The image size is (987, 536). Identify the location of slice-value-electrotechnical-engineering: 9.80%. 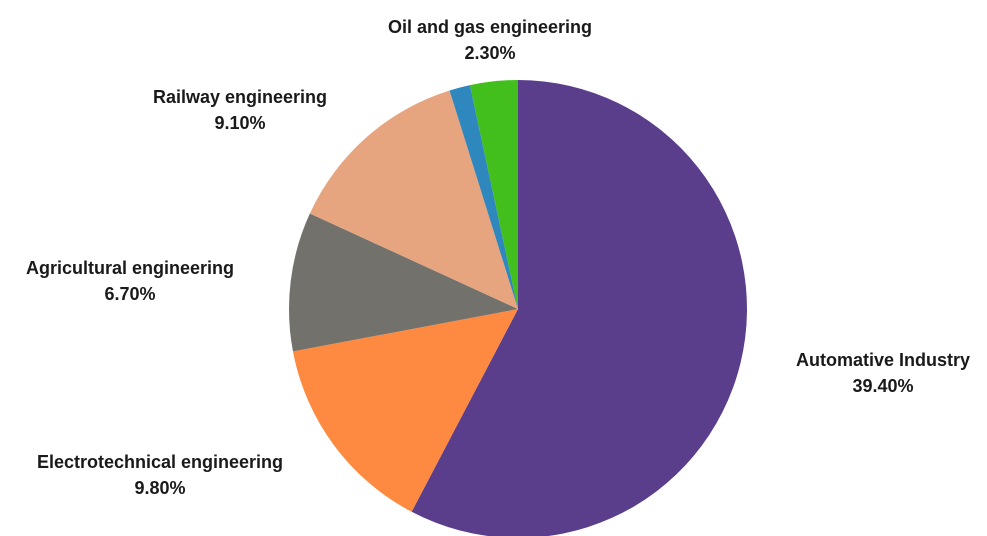
(160, 488).